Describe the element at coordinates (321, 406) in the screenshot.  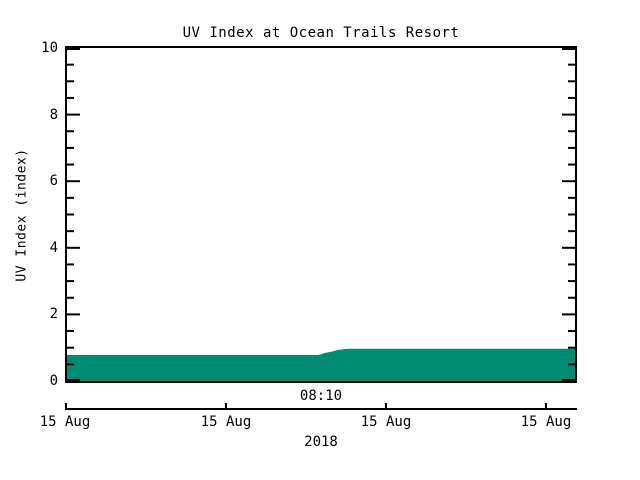
I see `date-axis` at that location.